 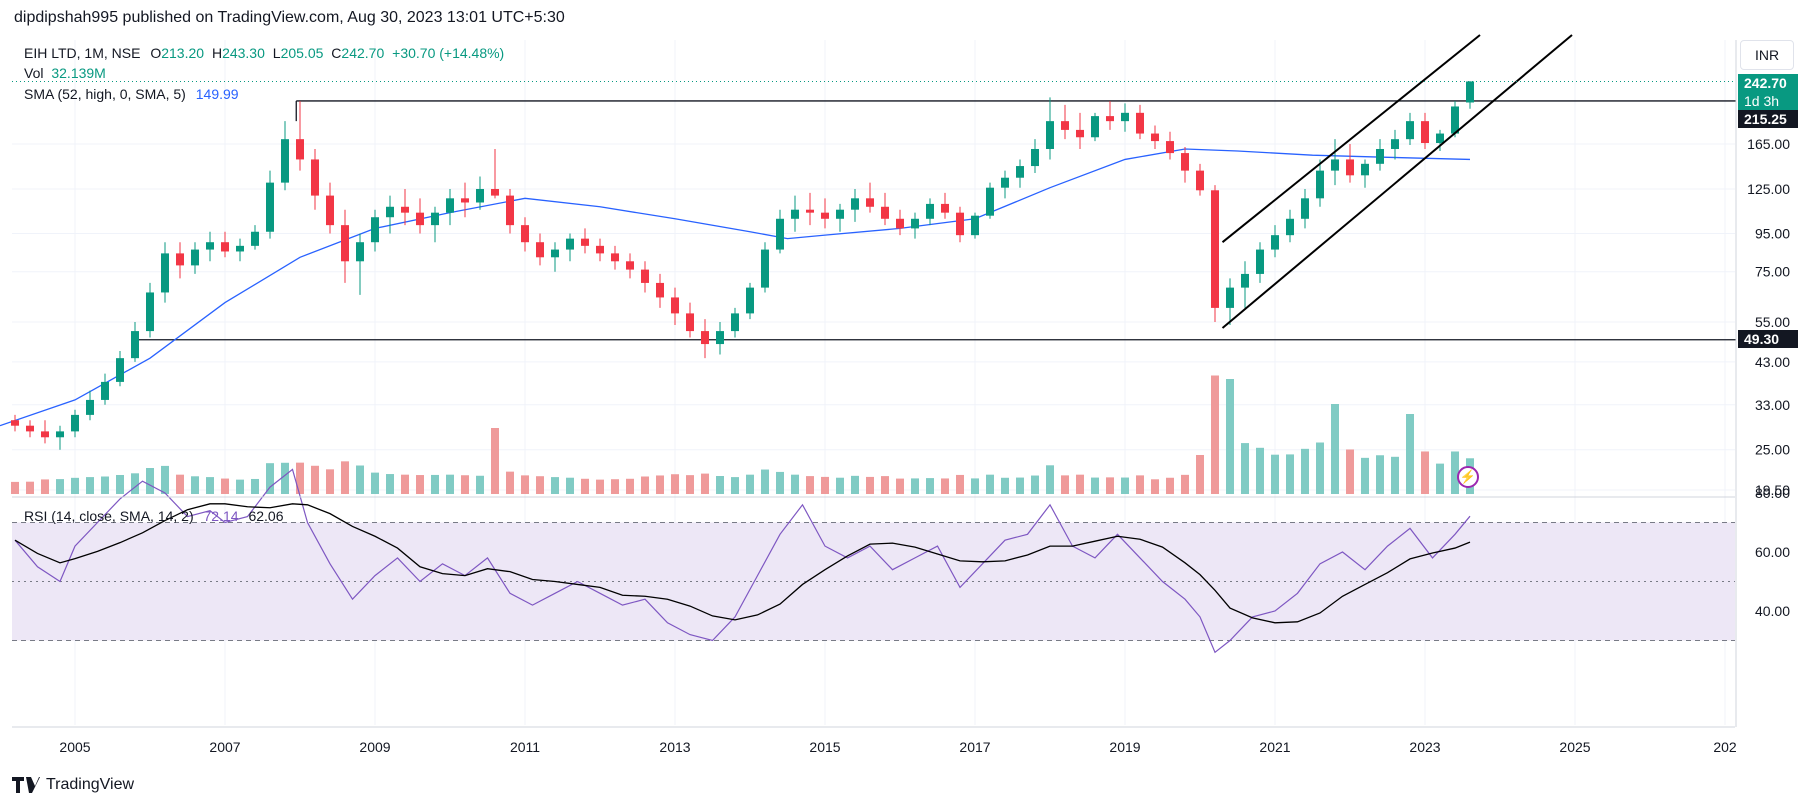 I want to click on channel-upper, so click(x=1351, y=138).